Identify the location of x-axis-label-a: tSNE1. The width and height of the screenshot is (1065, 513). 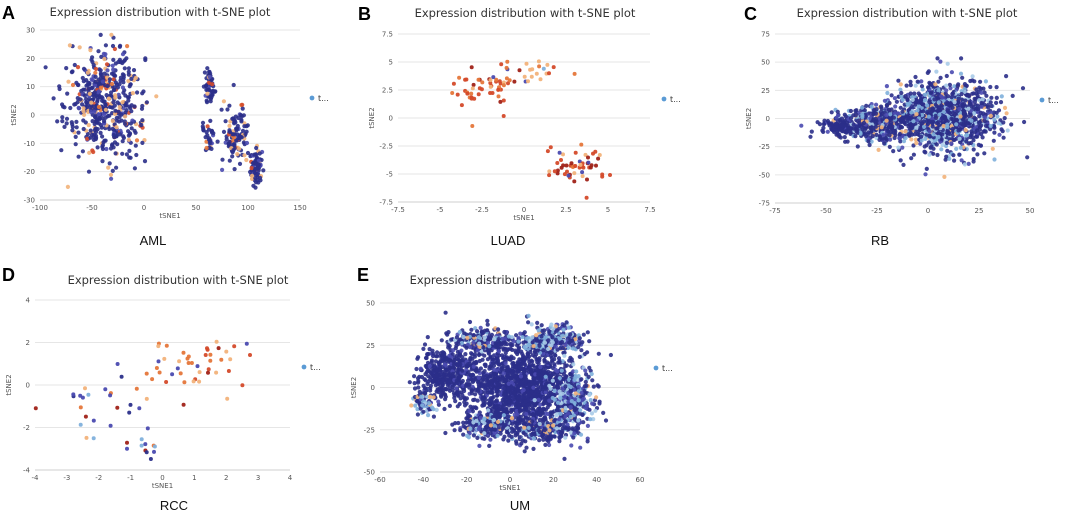
(169, 216).